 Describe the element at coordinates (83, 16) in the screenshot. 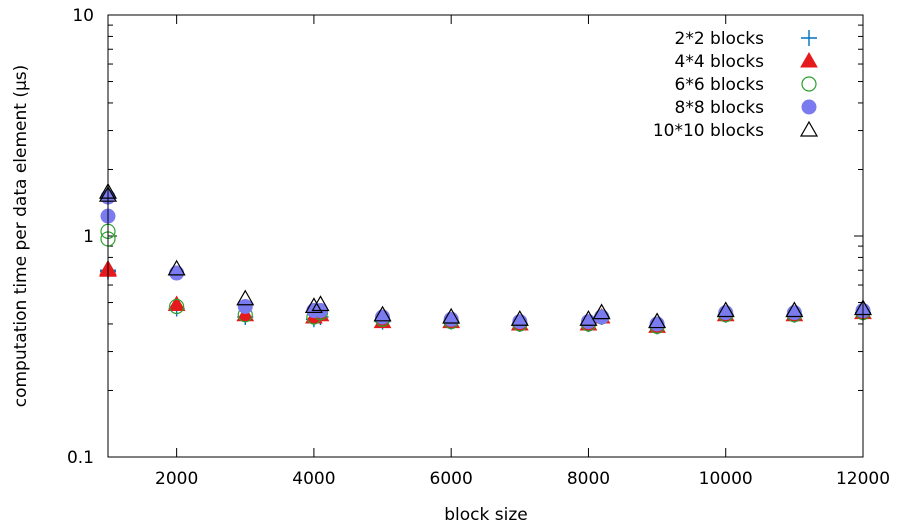

I see `y-tick-label: 10` at that location.